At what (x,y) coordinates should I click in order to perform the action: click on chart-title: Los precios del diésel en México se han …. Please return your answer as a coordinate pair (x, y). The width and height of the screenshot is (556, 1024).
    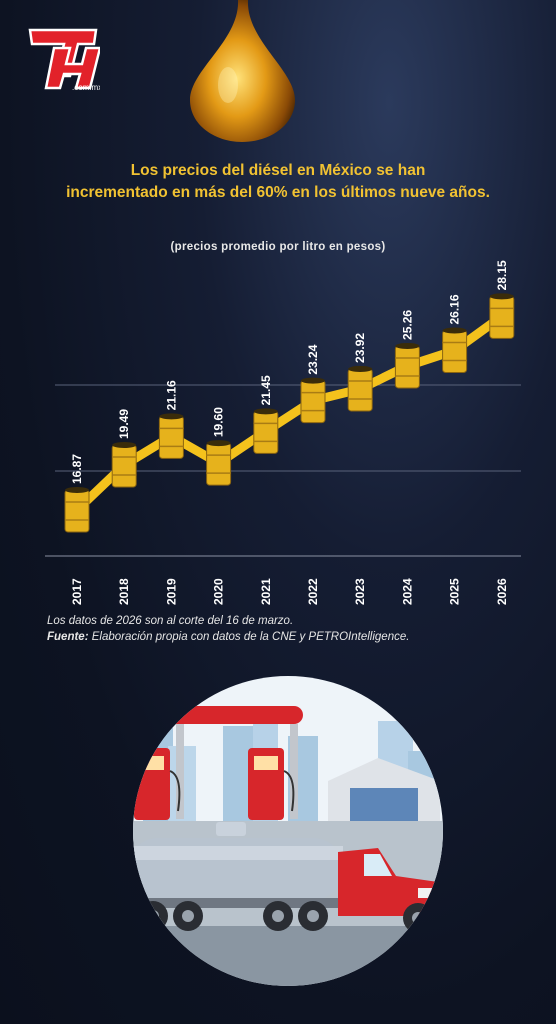
    Looking at the image, I should click on (278, 182).